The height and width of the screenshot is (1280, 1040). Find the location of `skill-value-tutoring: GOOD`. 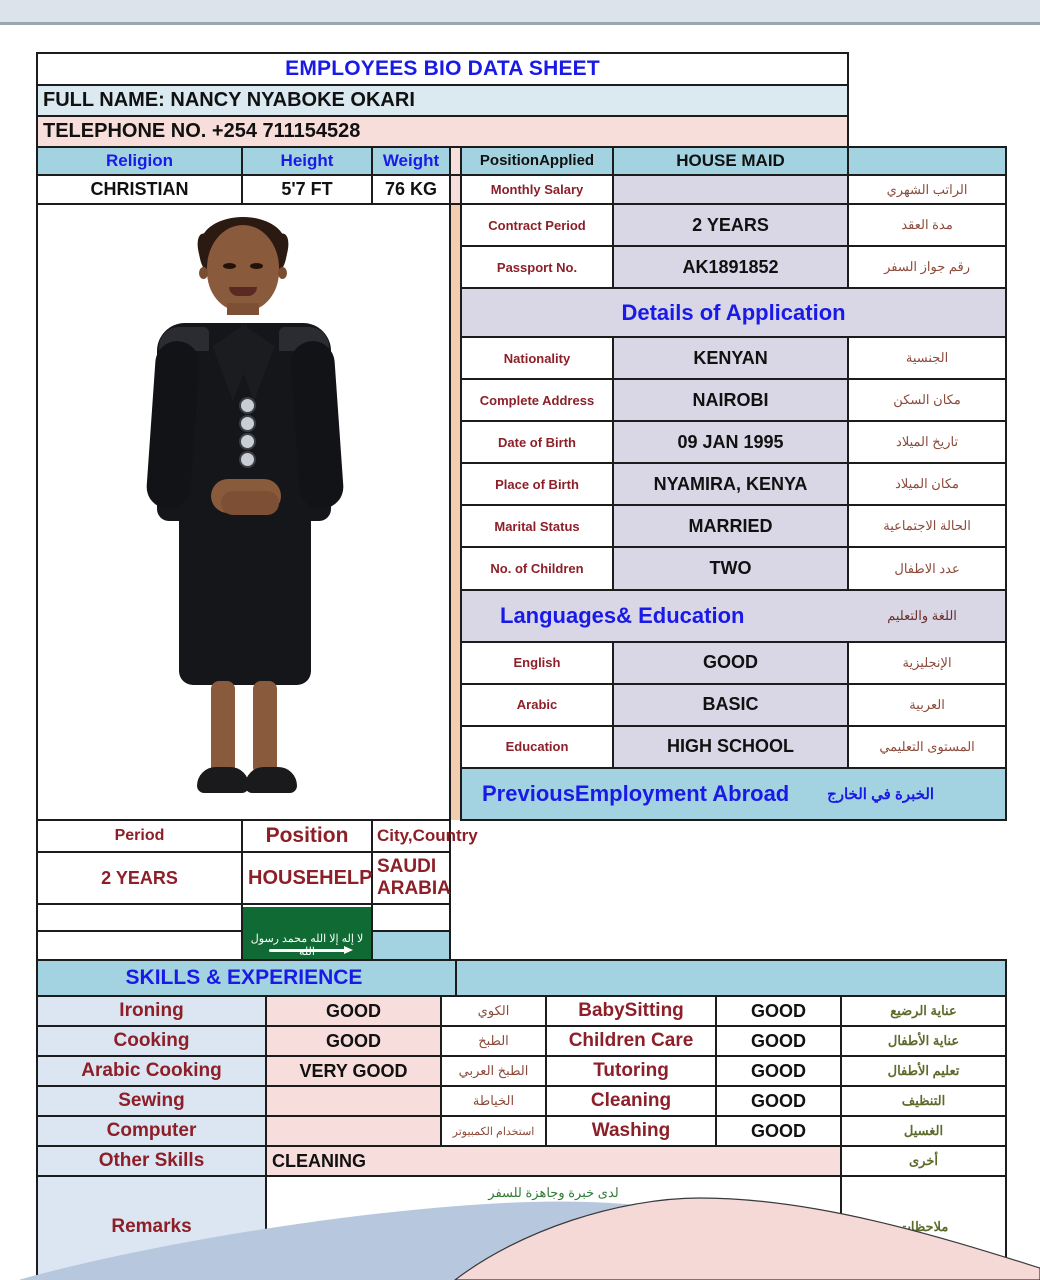

skill-value-tutoring: GOOD is located at coordinates (778, 1070).